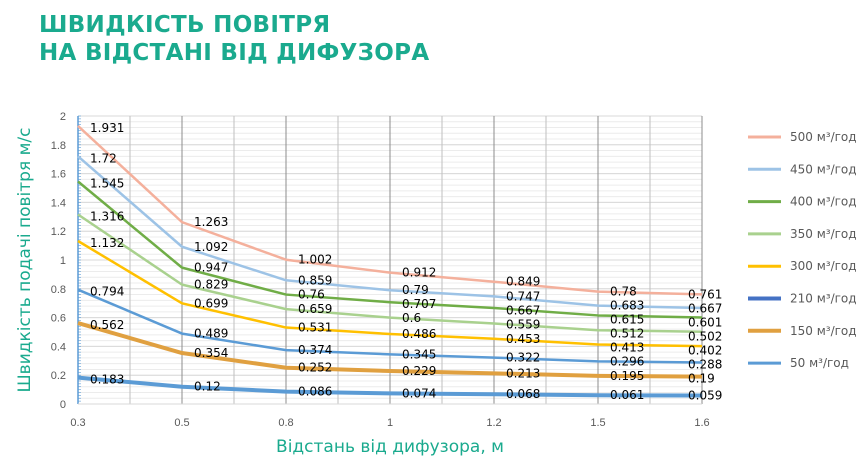 Image resolution: width=867 pixels, height=466 pixels. I want to click on y-tick-label: 0.6, so click(58, 319).